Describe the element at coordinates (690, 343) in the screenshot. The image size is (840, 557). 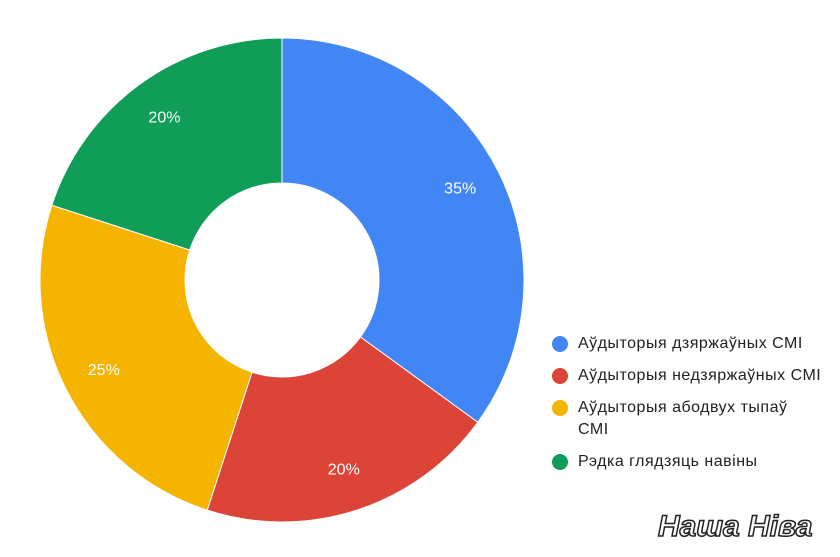
I see `legend-label: Аўдыторыя дзяржаўных СМІ` at that location.